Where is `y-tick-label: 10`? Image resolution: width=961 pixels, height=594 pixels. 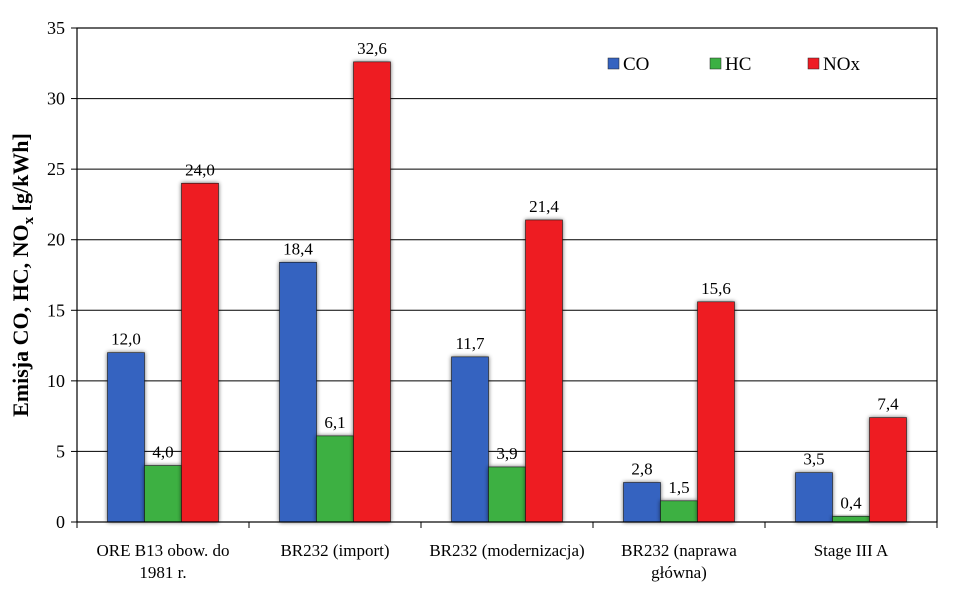 y-tick-label: 10 is located at coordinates (56, 381).